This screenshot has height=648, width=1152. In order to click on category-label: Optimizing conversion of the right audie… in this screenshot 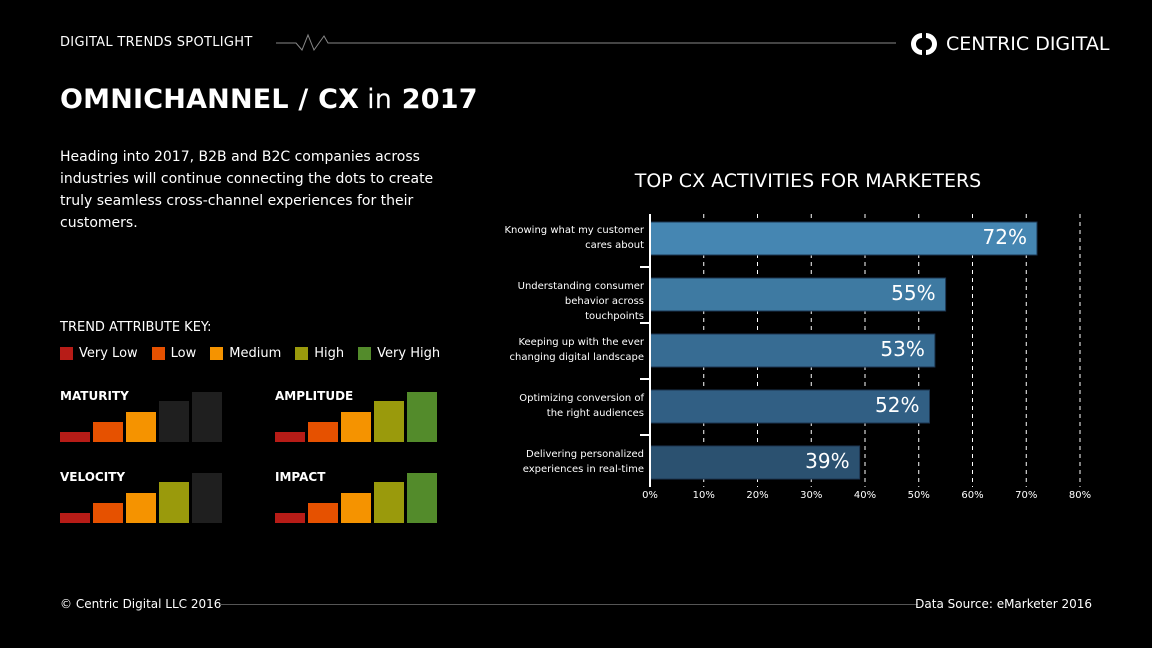, I will do `click(581, 406)`.